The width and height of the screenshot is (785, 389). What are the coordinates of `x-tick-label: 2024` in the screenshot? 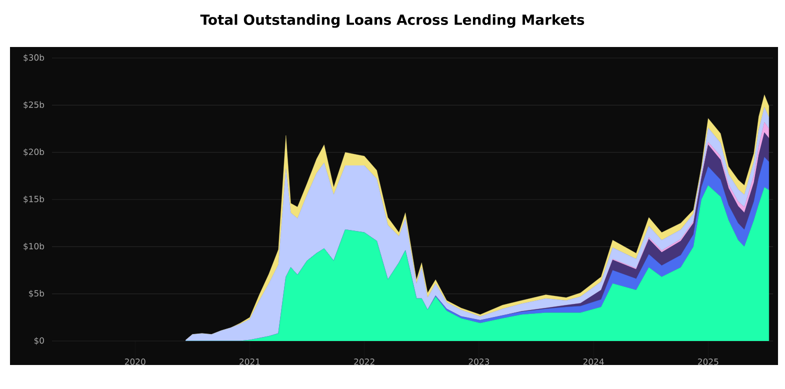 It's located at (593, 361).